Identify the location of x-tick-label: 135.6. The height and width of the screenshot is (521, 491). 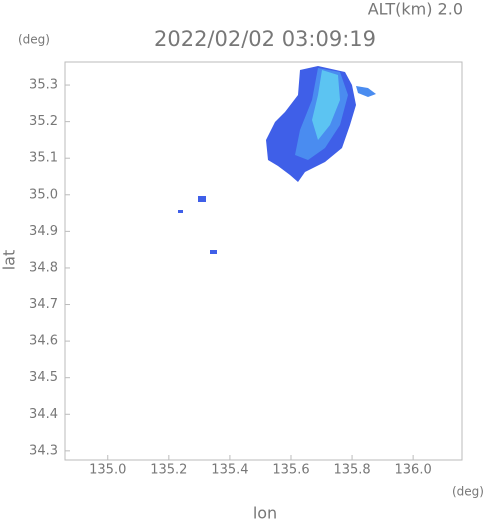
(290, 470).